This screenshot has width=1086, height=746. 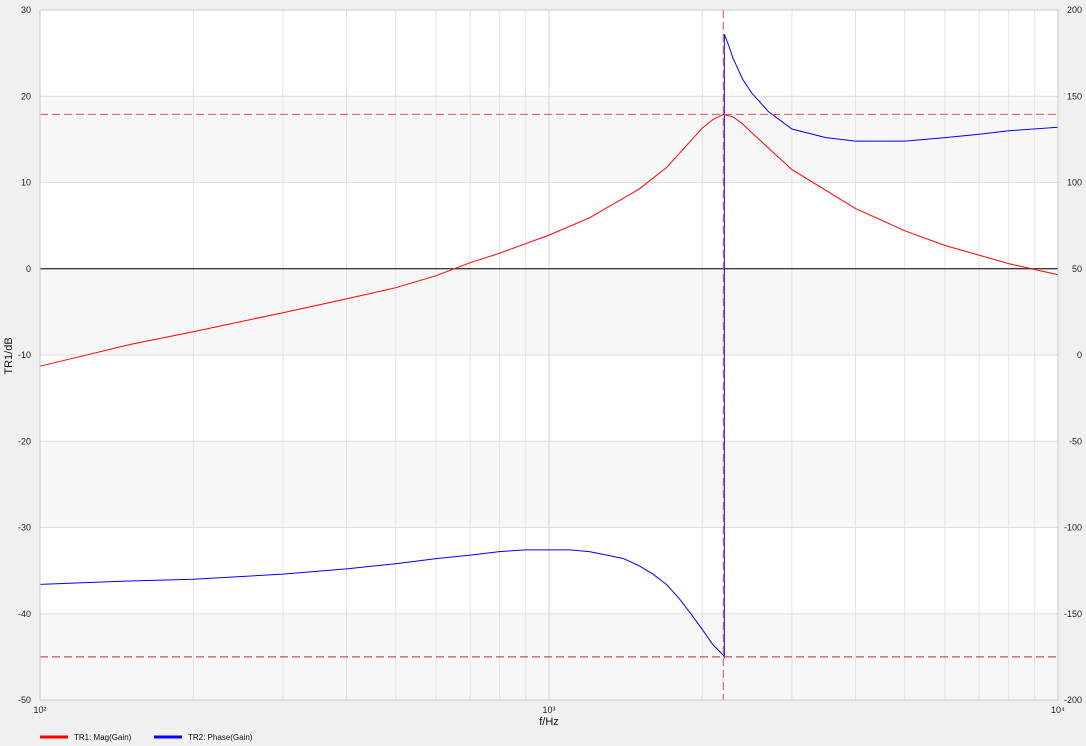 What do you see at coordinates (39, 710) in the screenshot?
I see `x-tick-label: 10²` at bounding box center [39, 710].